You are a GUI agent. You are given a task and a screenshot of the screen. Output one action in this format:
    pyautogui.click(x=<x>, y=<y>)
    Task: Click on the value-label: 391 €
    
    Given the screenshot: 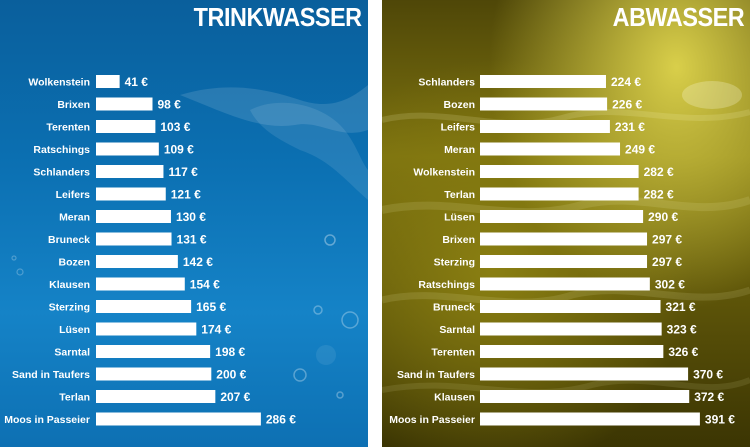 What is the action you would take?
    pyautogui.click(x=720, y=420)
    